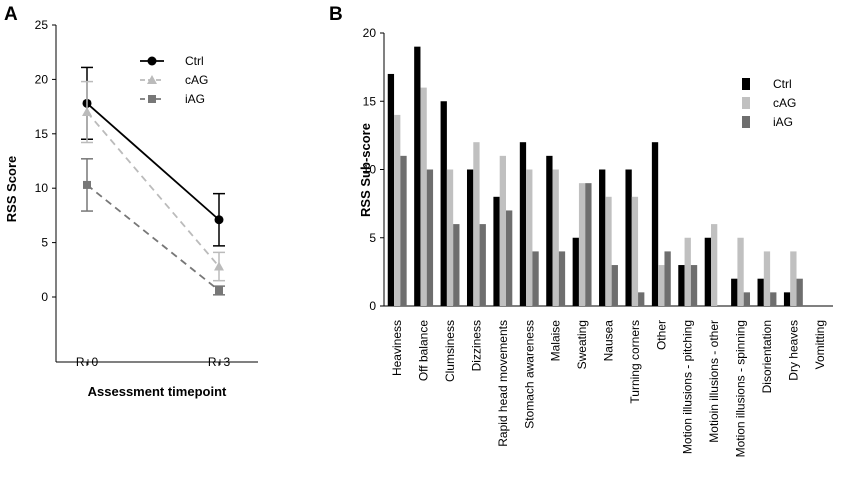 The height and width of the screenshot is (489, 851). I want to click on panel-a-line-ctrl, so click(153, 161).